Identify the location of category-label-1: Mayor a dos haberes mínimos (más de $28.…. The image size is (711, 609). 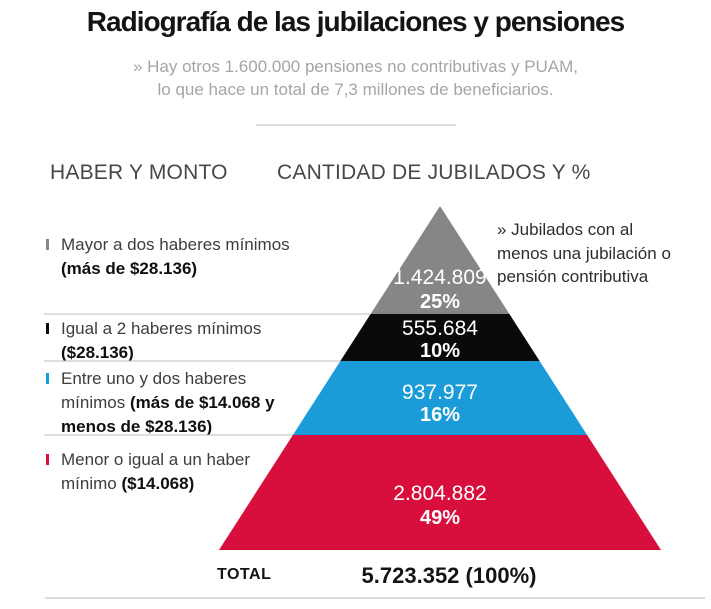
(181, 257).